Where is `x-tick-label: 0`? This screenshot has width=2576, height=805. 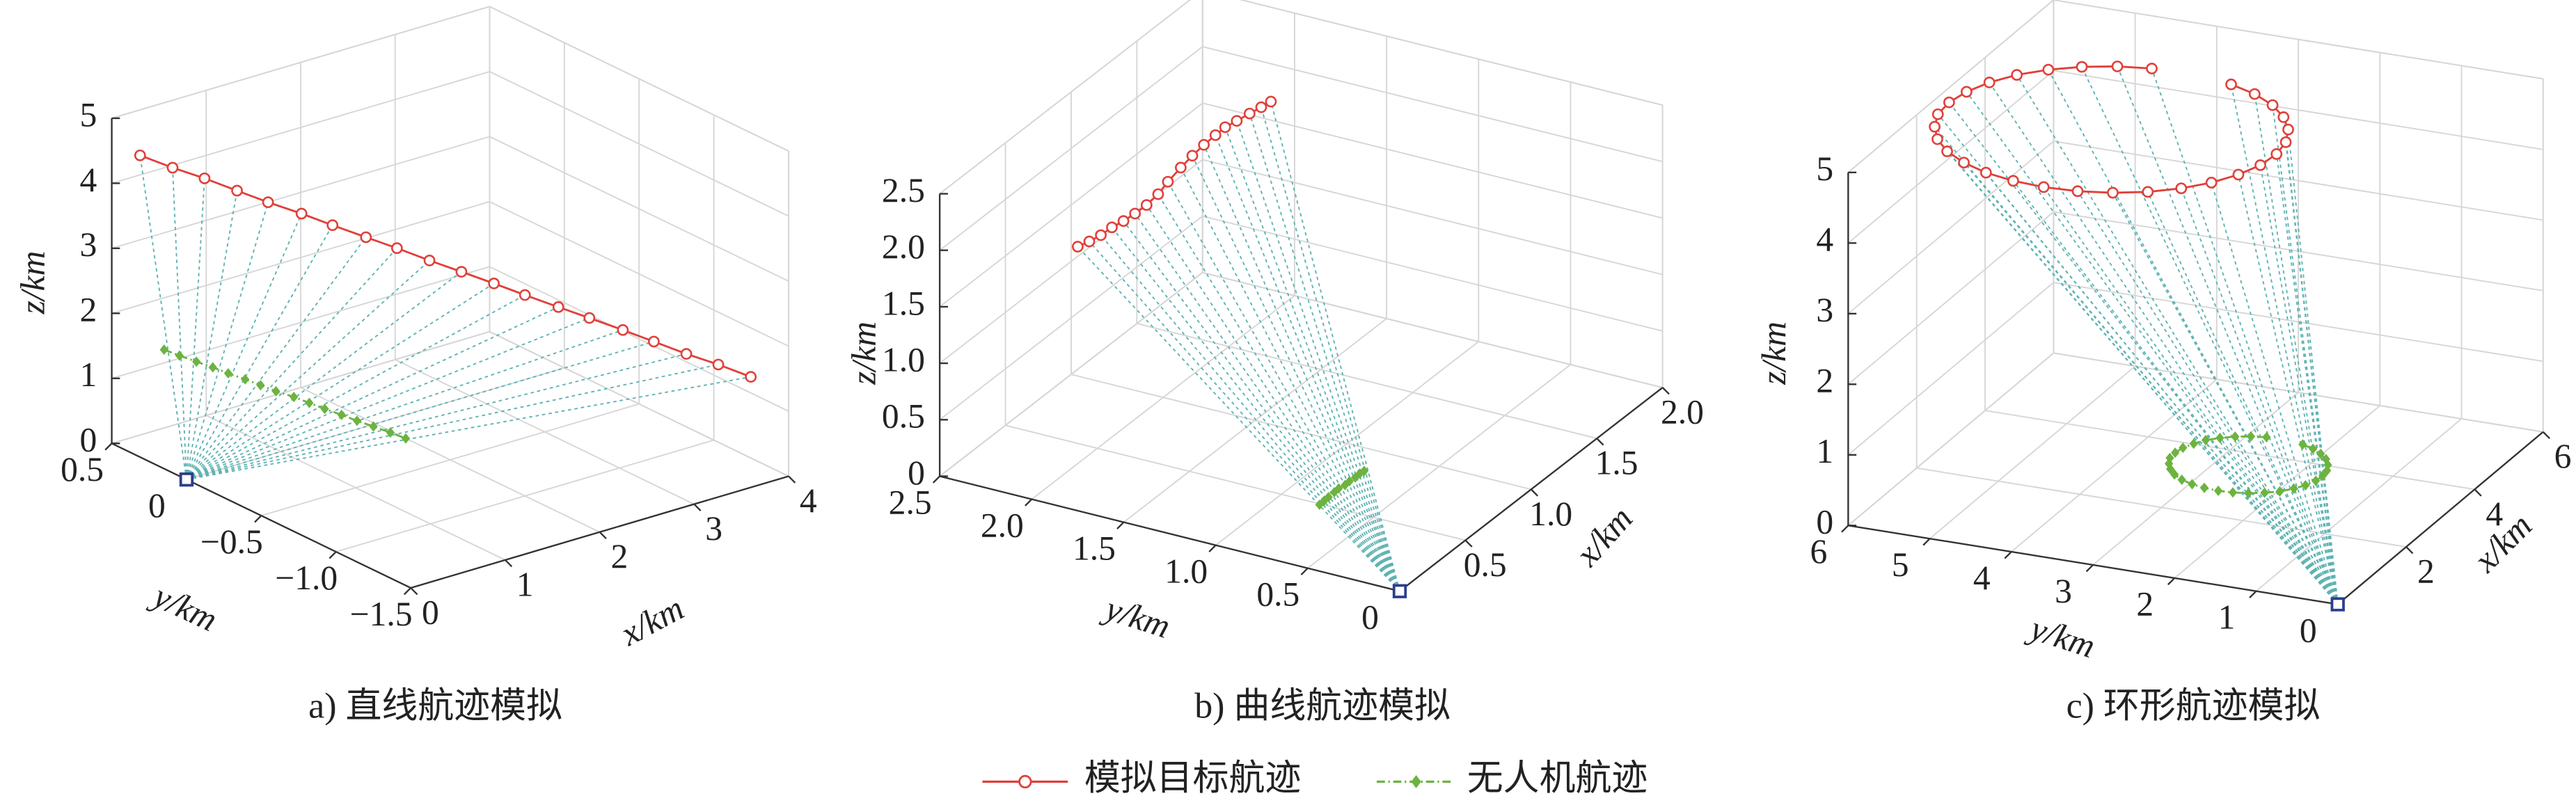
x-tick-label: 0 is located at coordinates (430, 612).